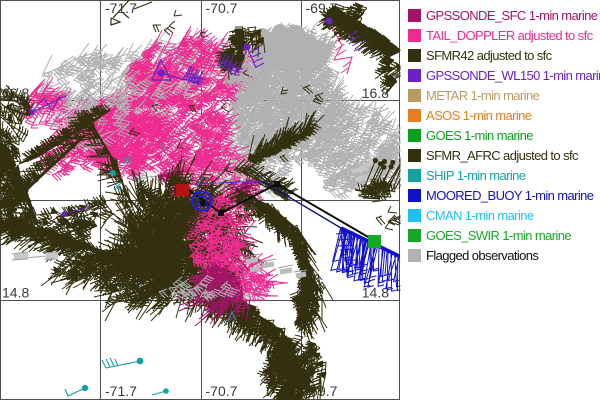 The width and height of the screenshot is (600, 400). What do you see at coordinates (489, 55) in the screenshot?
I see `svg-text: SFMR42 adjusted to sfc` at bounding box center [489, 55].